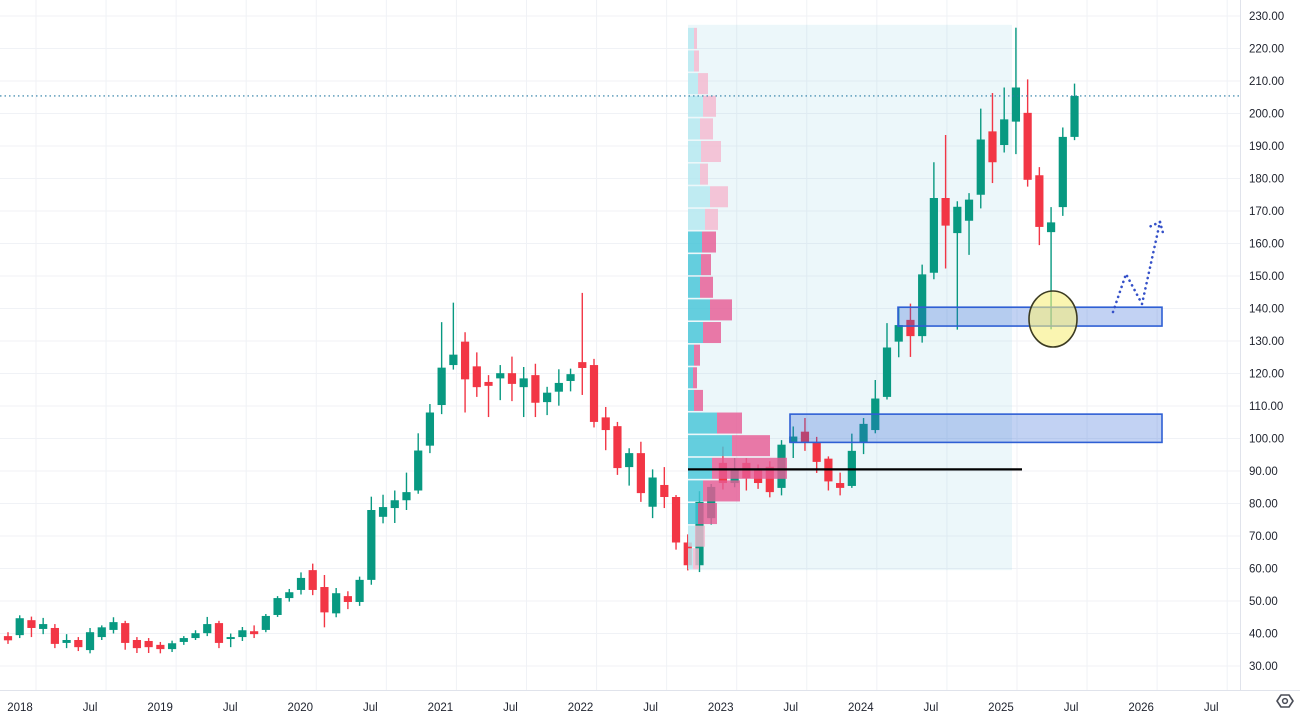 Image resolution: width=1300 pixels, height=722 pixels. I want to click on y-axis-label: 140.00, so click(1266, 310).